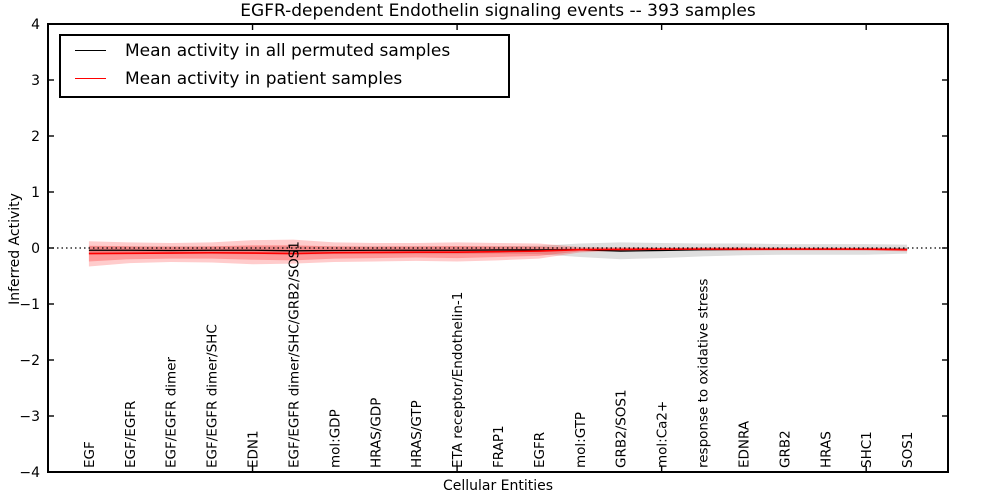 The width and height of the screenshot is (1000, 500). What do you see at coordinates (335, 438) in the screenshot?
I see `x-category-label: mol:GDP` at bounding box center [335, 438].